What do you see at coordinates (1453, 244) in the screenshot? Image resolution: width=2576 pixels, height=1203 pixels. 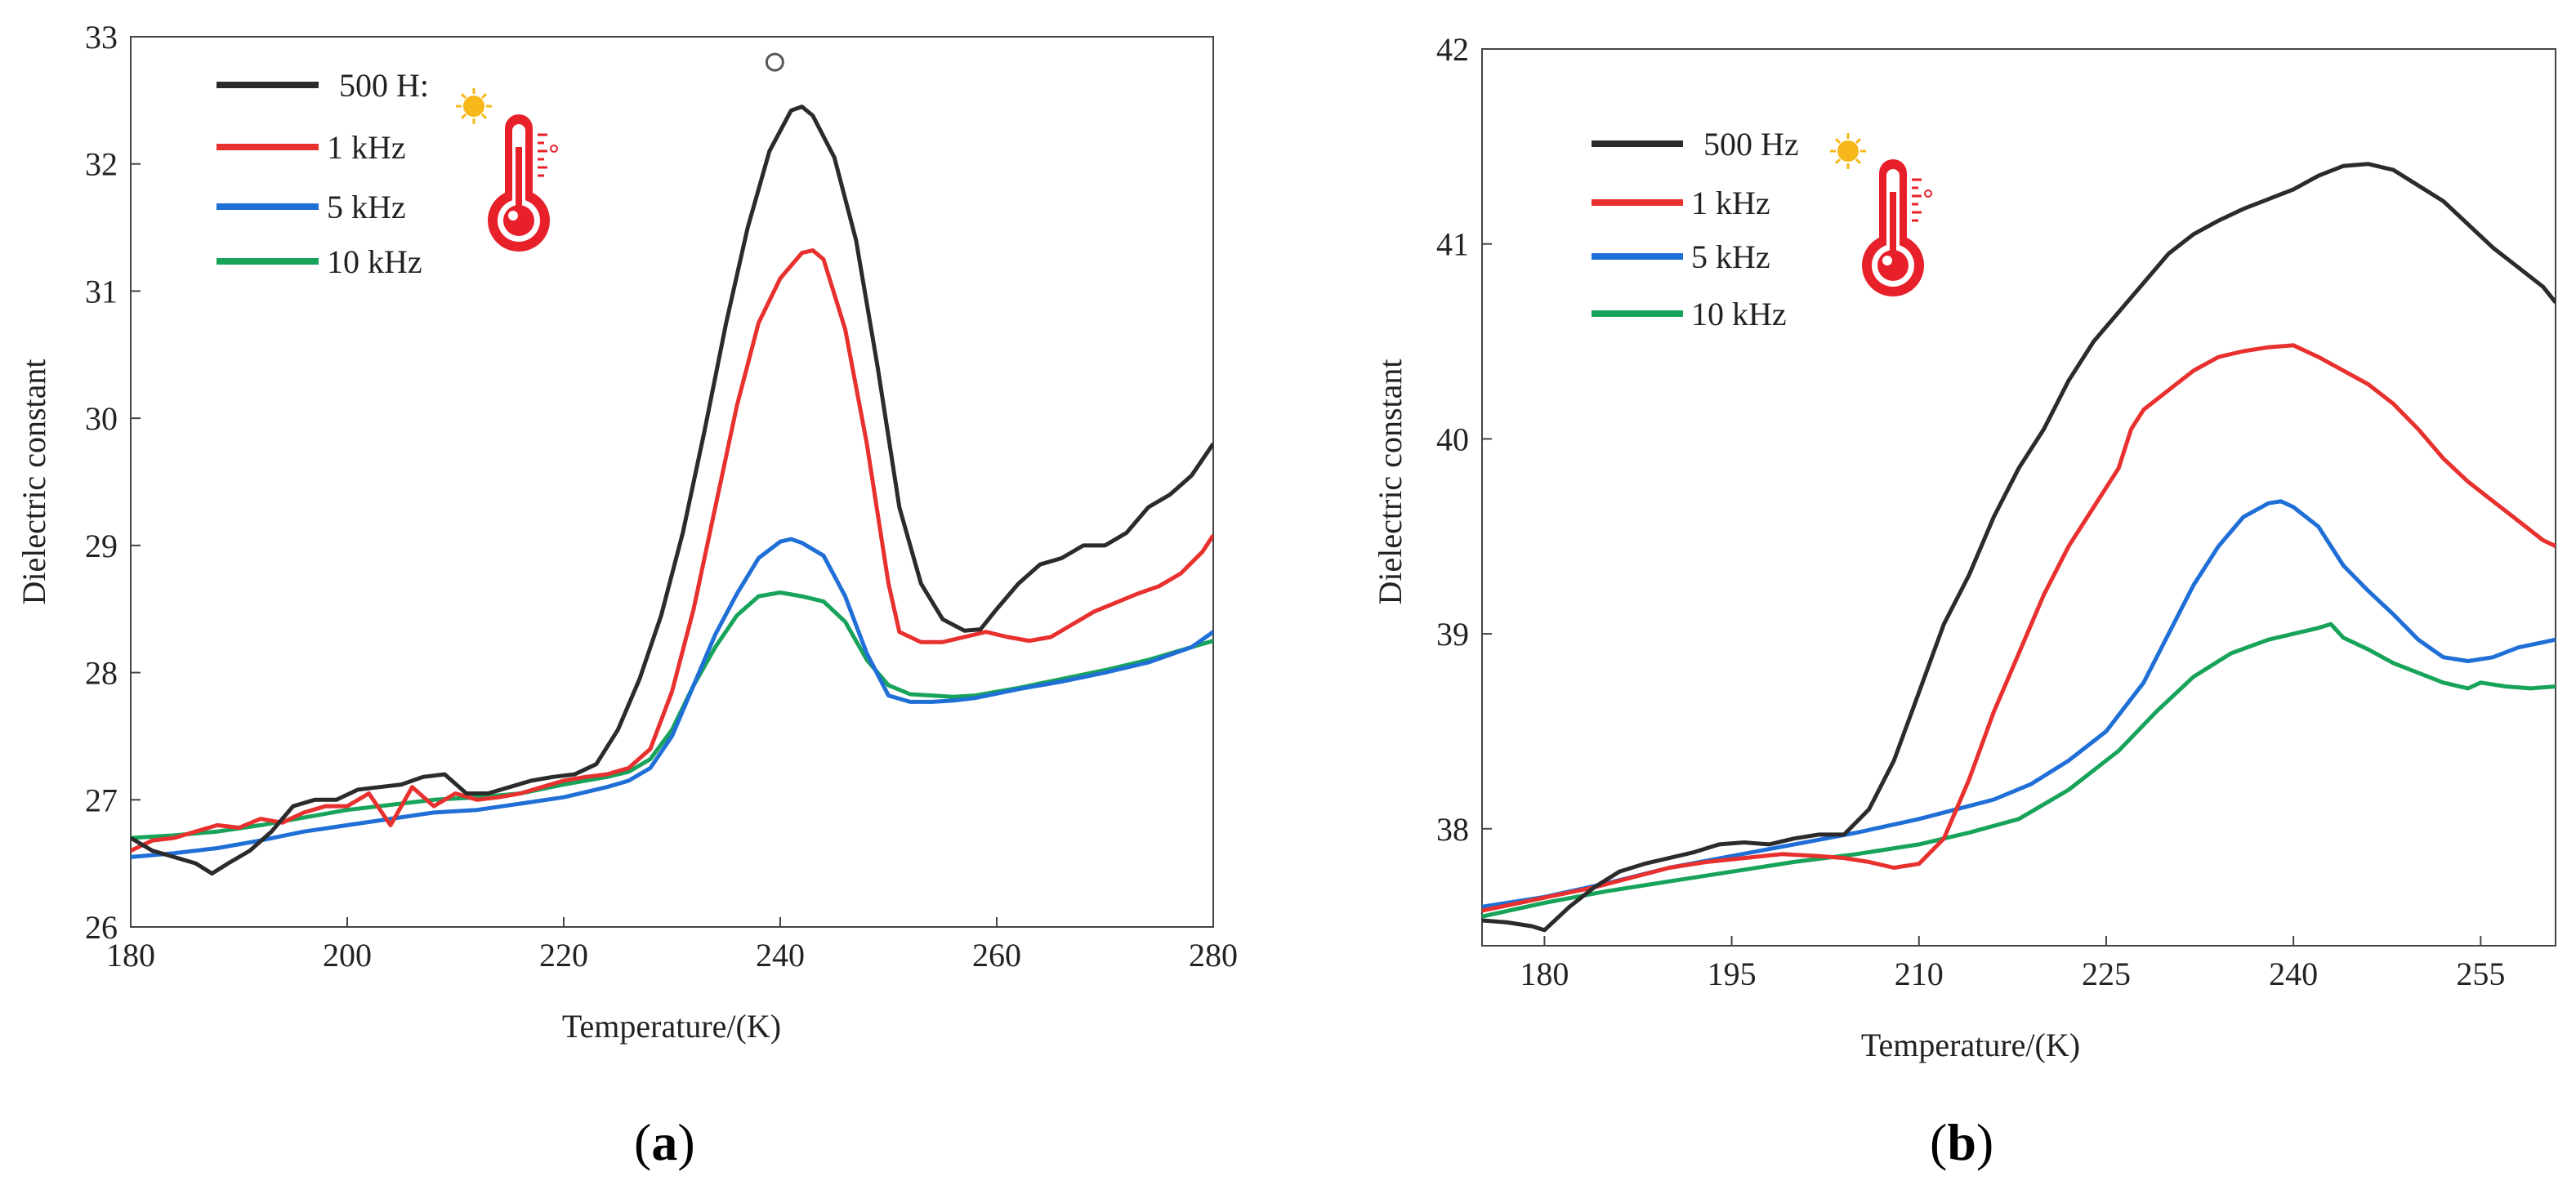 I see `y-tick-label: 41` at bounding box center [1453, 244].